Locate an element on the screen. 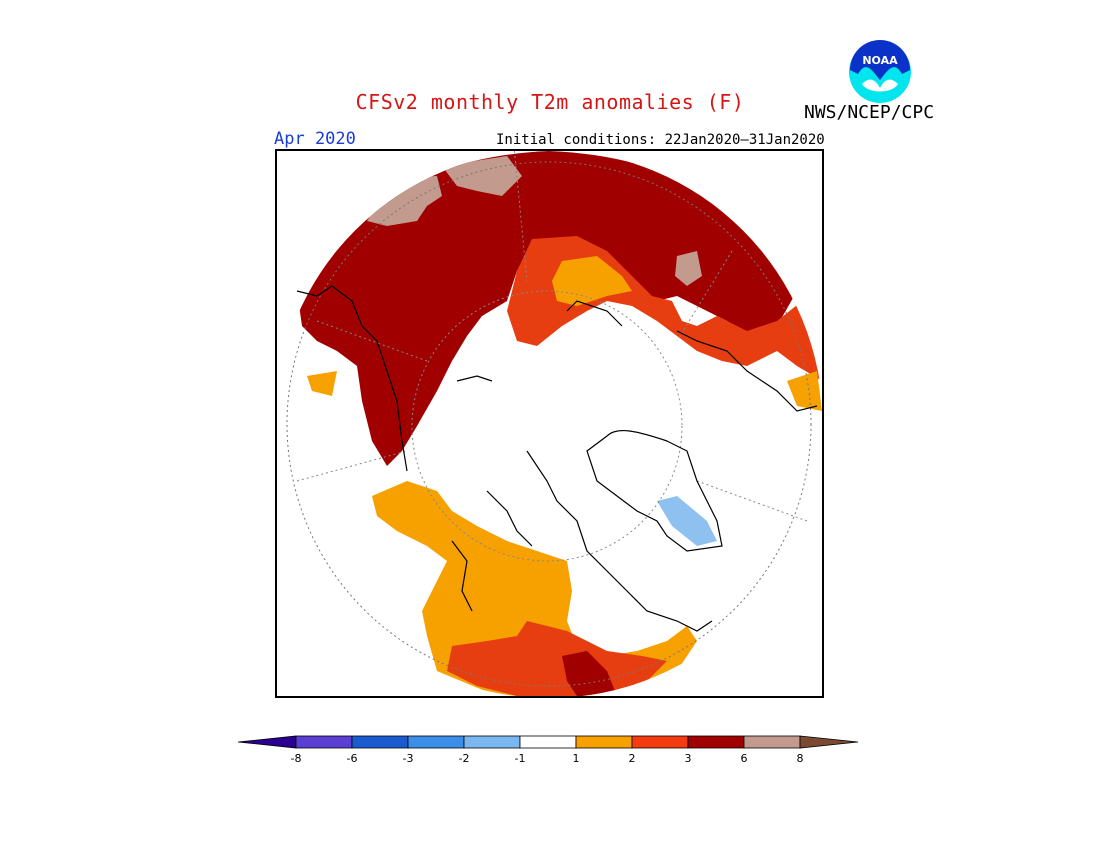  colorbar-tick-label: 2 is located at coordinates (632, 758).